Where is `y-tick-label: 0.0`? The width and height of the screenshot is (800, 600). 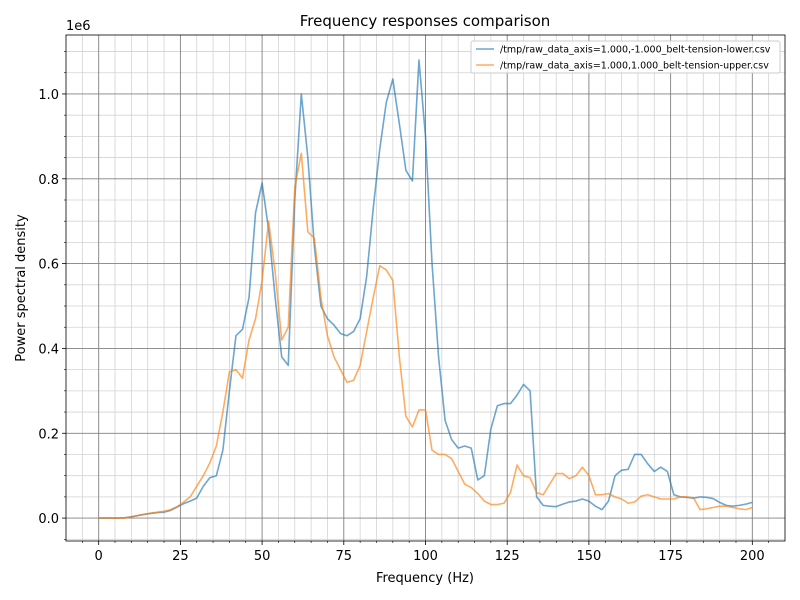 y-tick-label: 0.0 is located at coordinates (48, 519).